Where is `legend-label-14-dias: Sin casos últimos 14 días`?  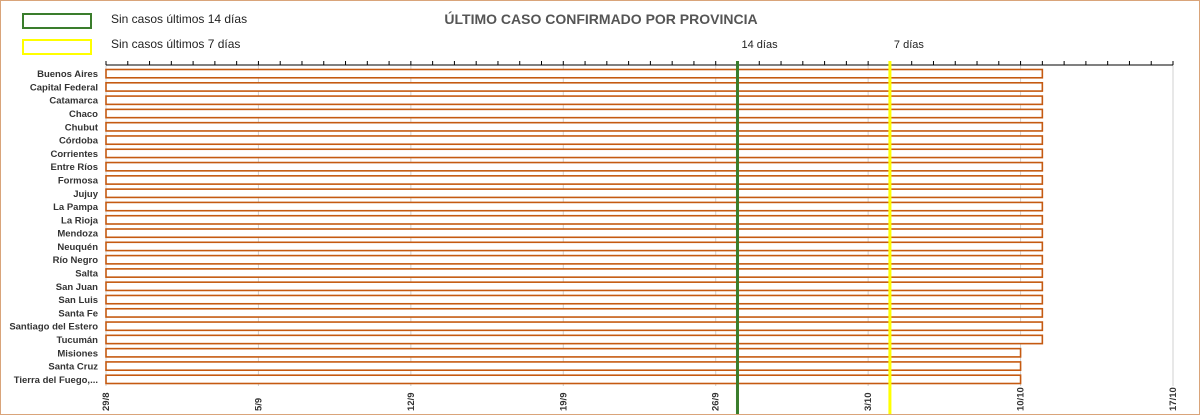
legend-label-14-dias: Sin casos últimos 14 días is located at coordinates (179, 19).